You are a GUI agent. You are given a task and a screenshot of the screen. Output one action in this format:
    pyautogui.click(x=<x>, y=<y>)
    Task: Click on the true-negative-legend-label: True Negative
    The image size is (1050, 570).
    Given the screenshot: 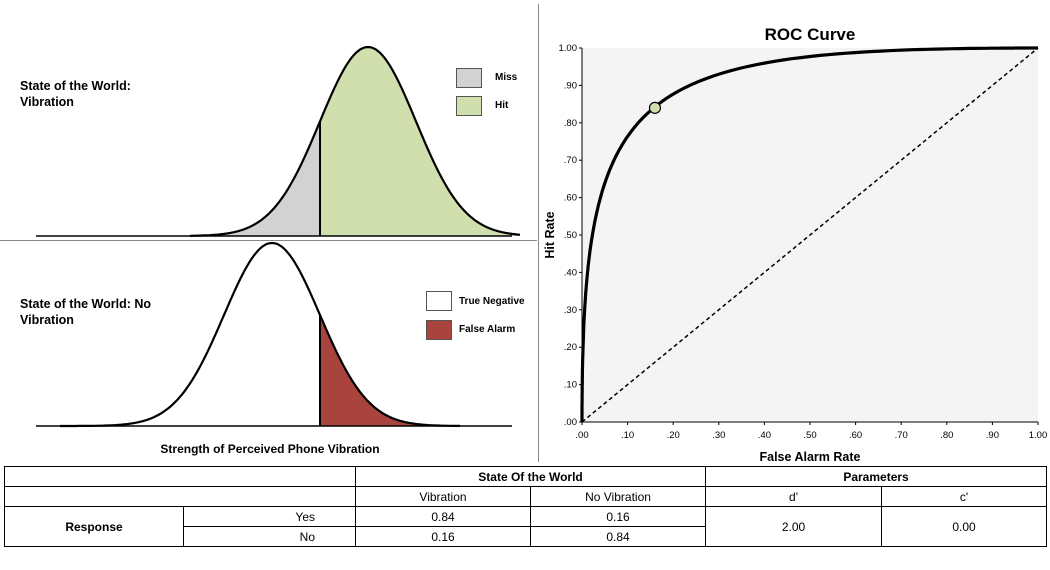 What is the action you would take?
    pyautogui.click(x=492, y=301)
    